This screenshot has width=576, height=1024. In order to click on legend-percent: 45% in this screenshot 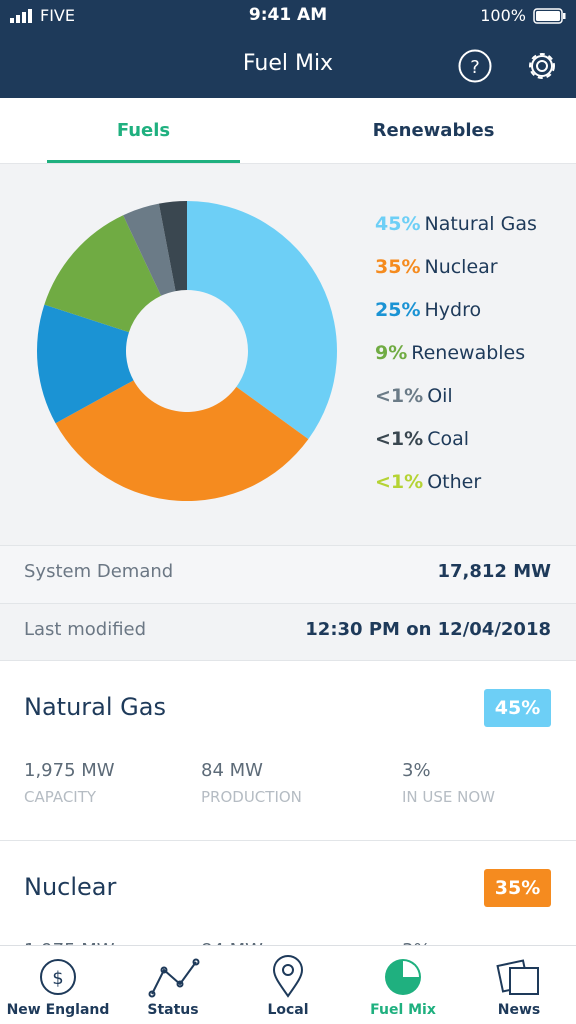, I will do `click(398, 224)`.